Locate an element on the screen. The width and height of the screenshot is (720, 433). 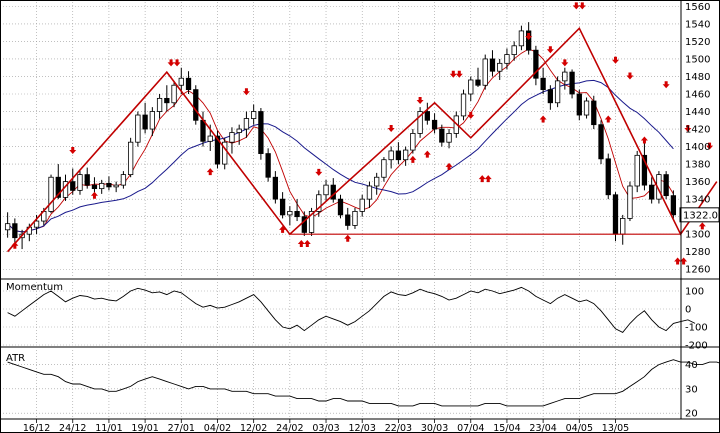
momentum-y-axis: 100 0 -100 -200 is located at coordinates (696, 319).